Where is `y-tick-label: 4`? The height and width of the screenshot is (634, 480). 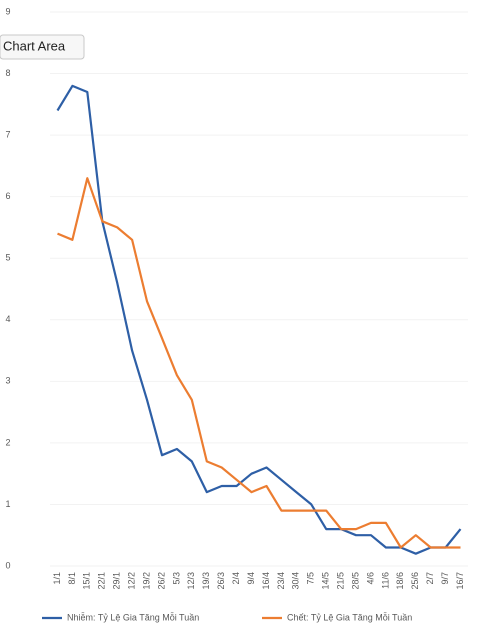 y-tick-label: 4 is located at coordinates (7, 319).